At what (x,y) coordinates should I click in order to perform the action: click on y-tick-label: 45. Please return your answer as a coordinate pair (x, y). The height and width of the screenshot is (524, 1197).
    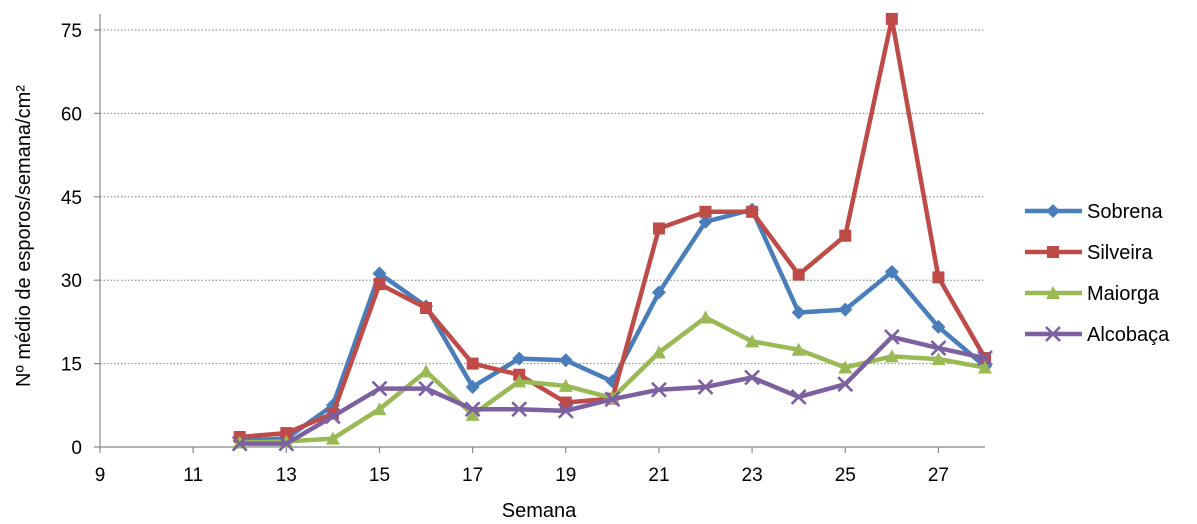
    Looking at the image, I should click on (71, 198).